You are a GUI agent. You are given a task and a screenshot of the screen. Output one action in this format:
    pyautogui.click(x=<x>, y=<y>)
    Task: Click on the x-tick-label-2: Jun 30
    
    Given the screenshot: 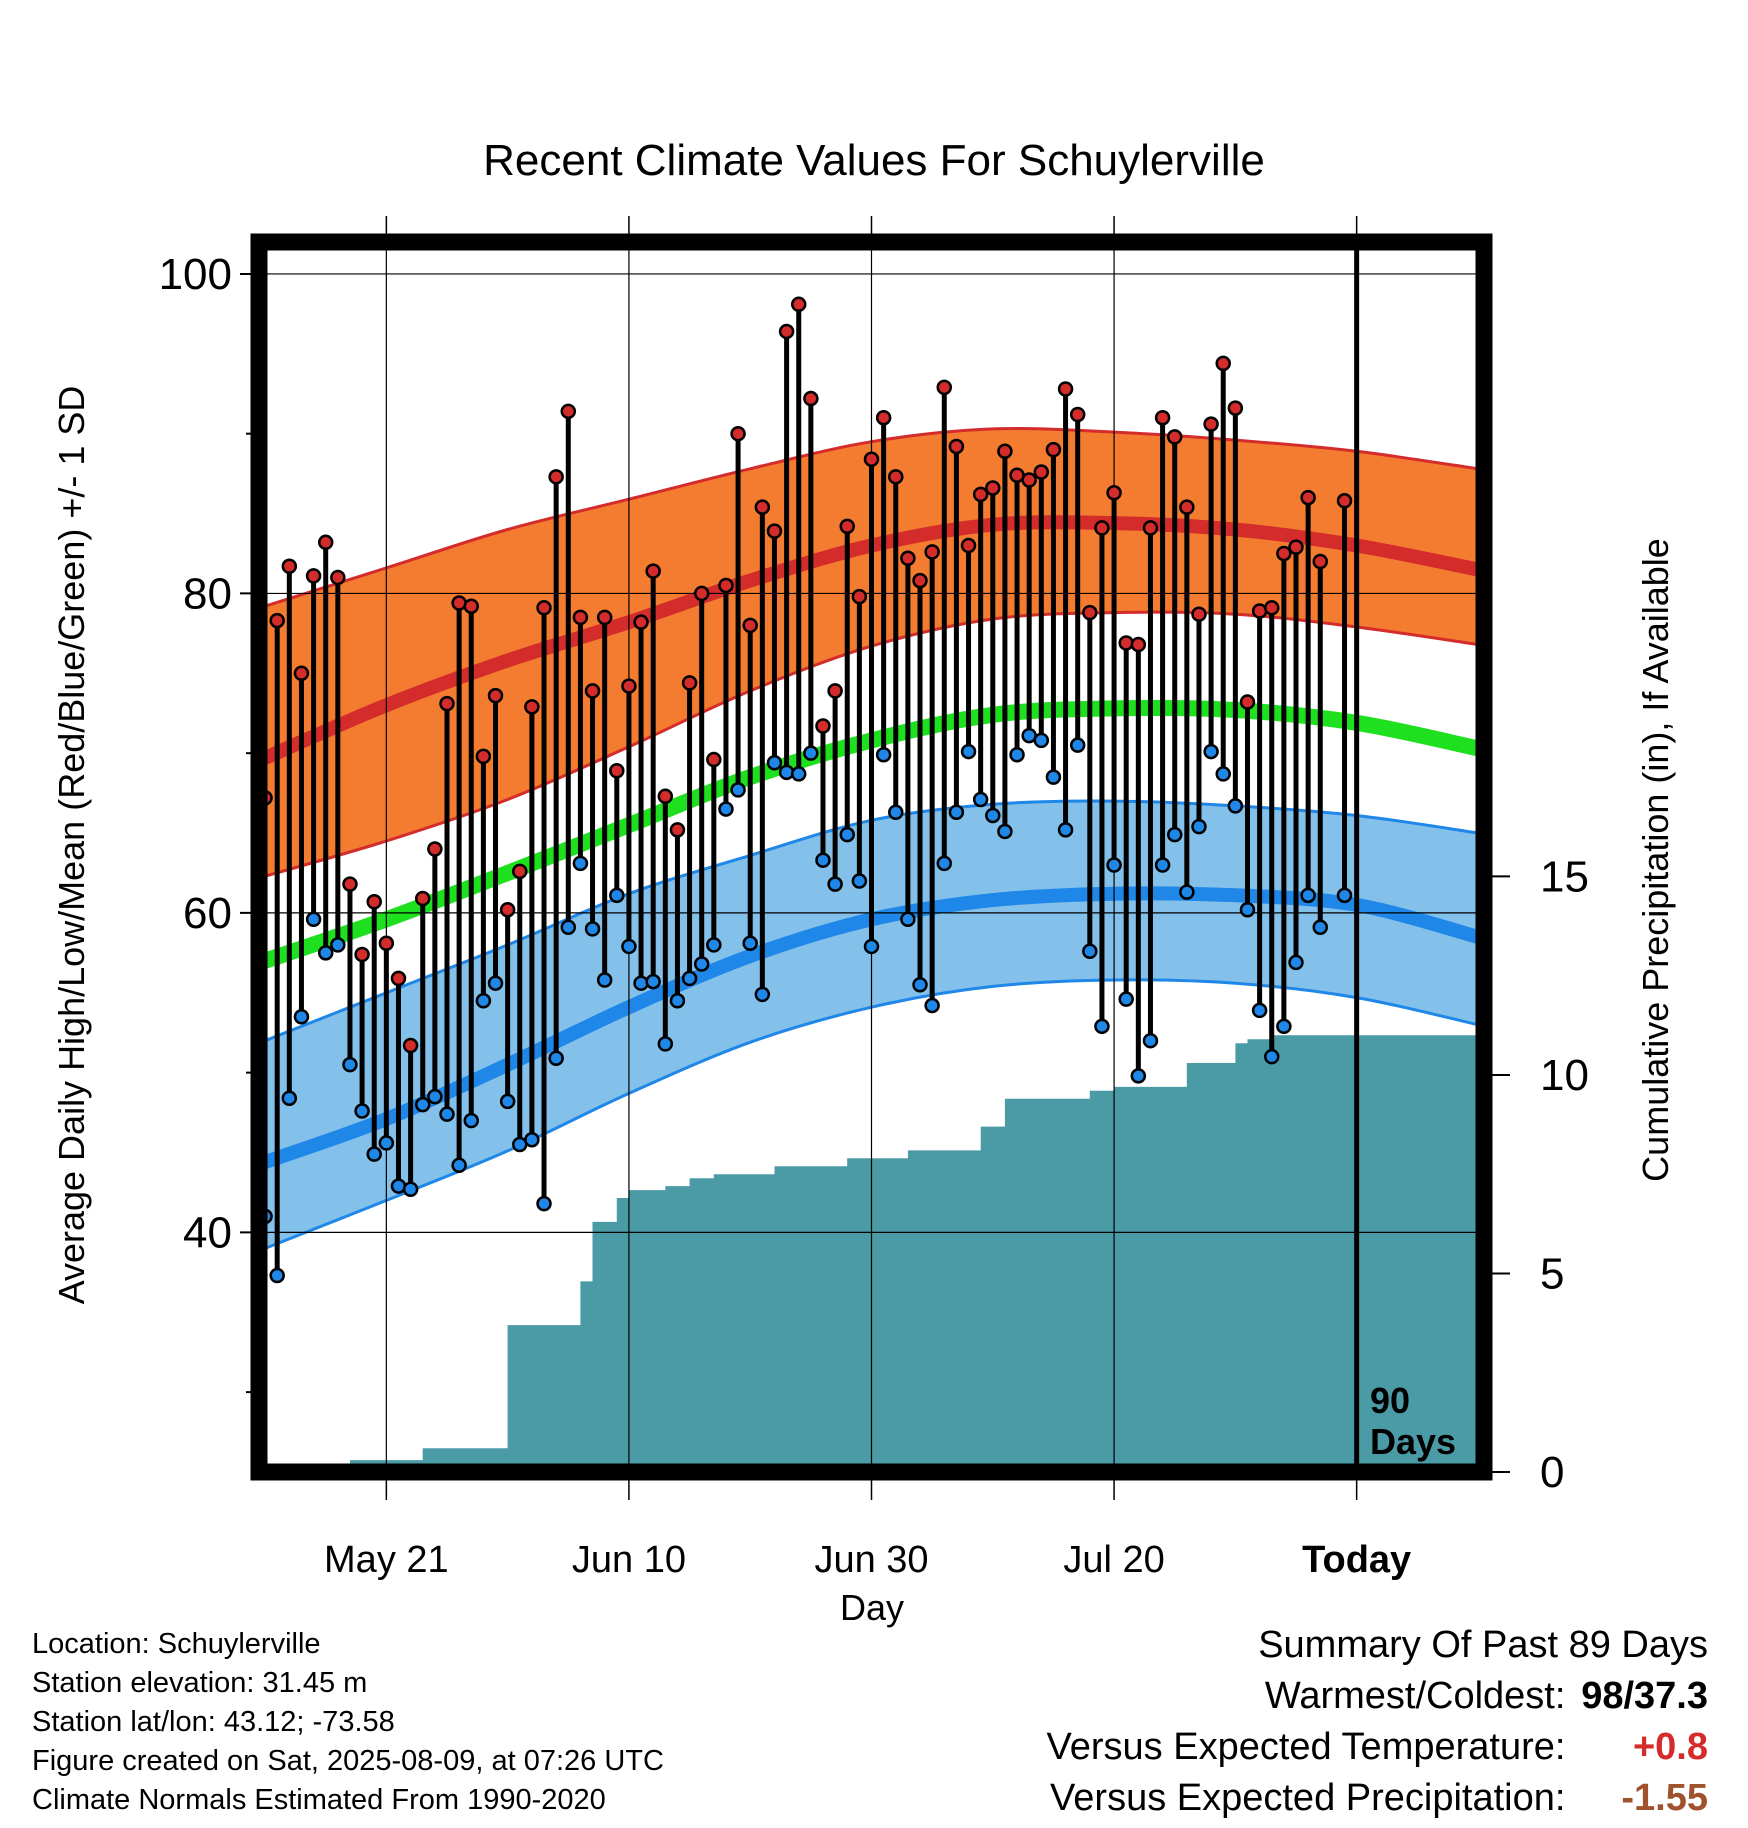 What is the action you would take?
    pyautogui.click(x=871, y=1560)
    